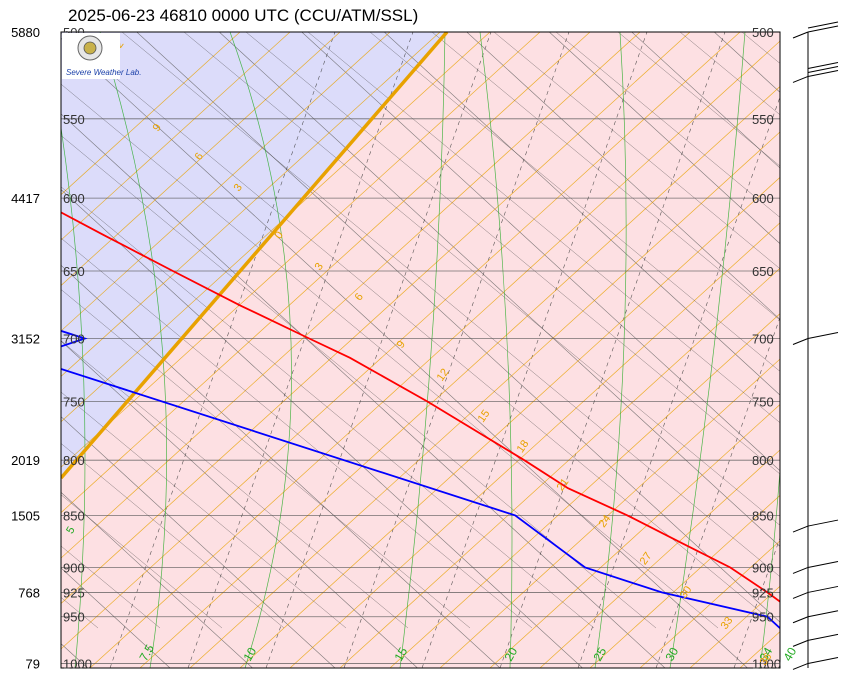 This screenshot has height=700, width=850. What do you see at coordinates (523, 446) in the screenshot?
I see `mixing-ratio-label: 18` at bounding box center [523, 446].